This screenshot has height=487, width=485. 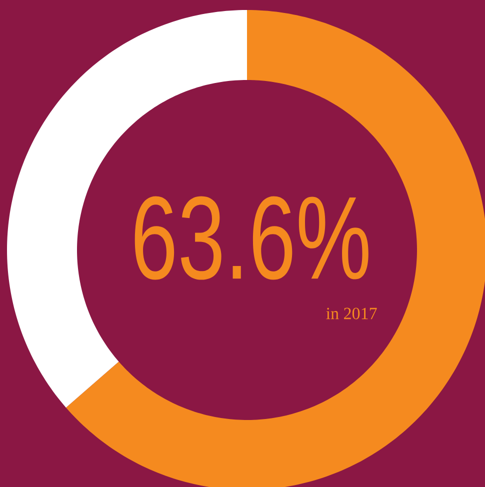 What do you see at coordinates (251, 238) in the screenshot?
I see `text: 63.6%` at bounding box center [251, 238].